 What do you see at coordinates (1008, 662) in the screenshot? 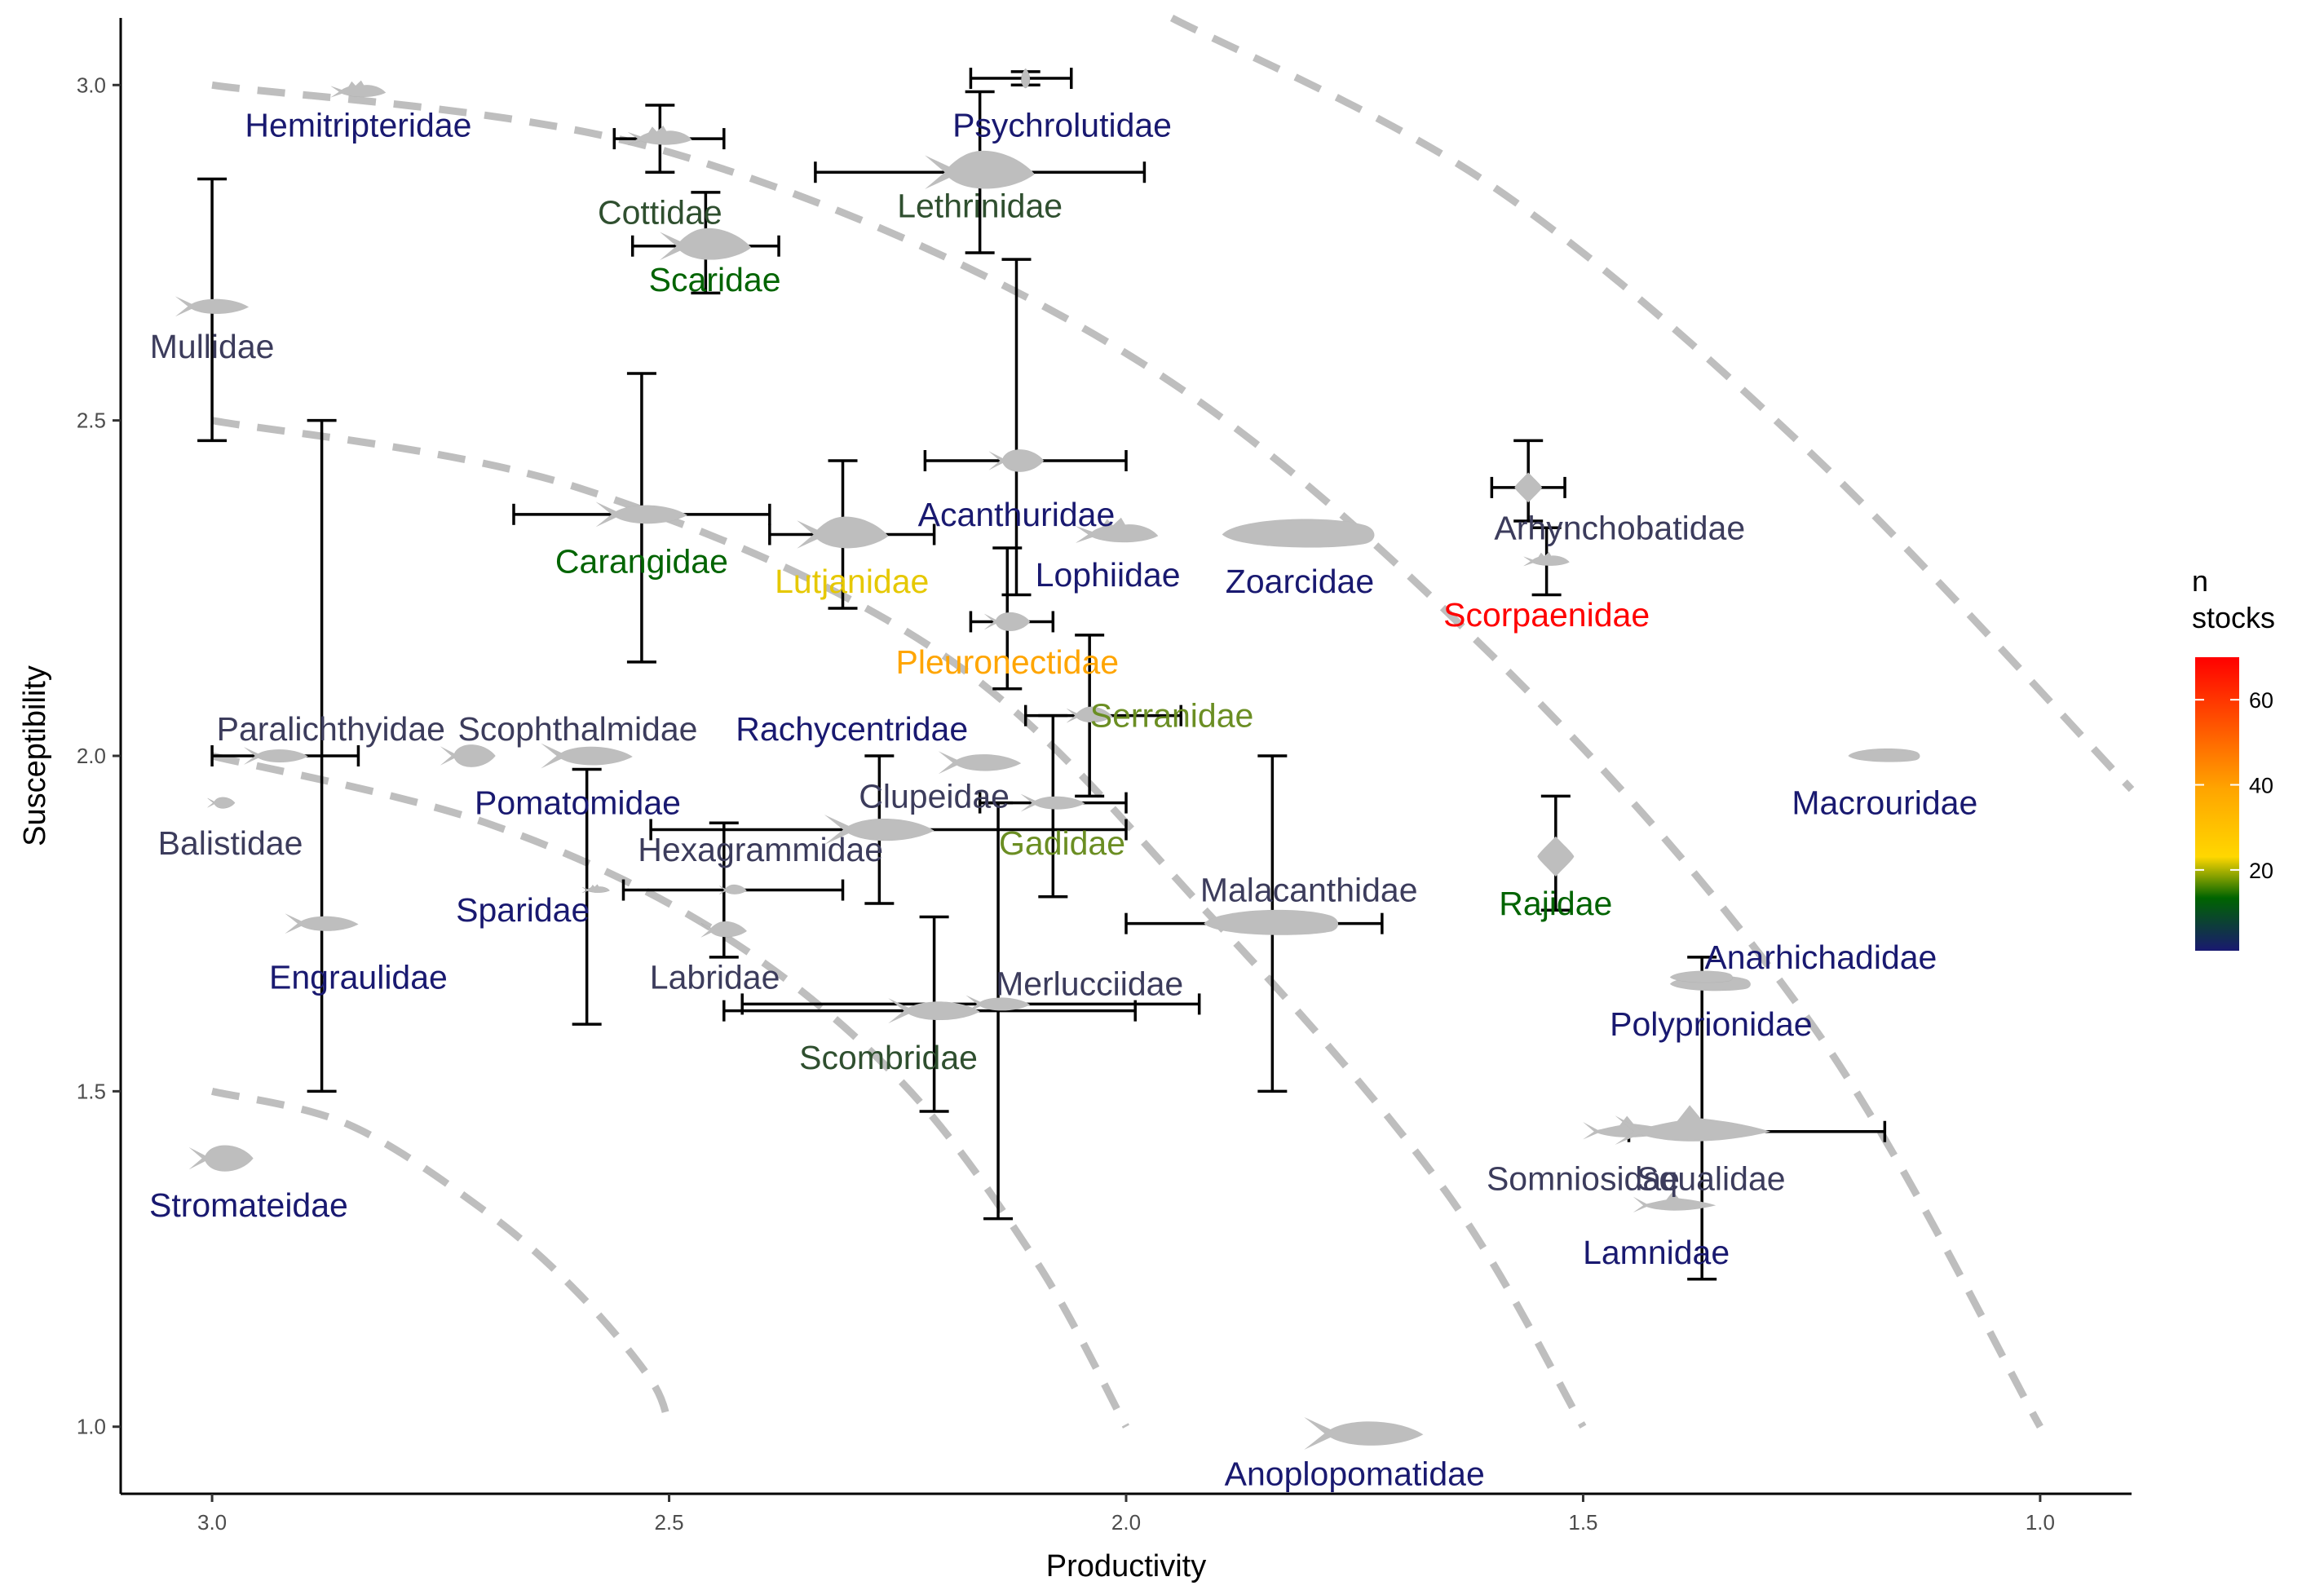
I see `family-label-pleuronectidae: Pleuronectidae` at bounding box center [1008, 662].